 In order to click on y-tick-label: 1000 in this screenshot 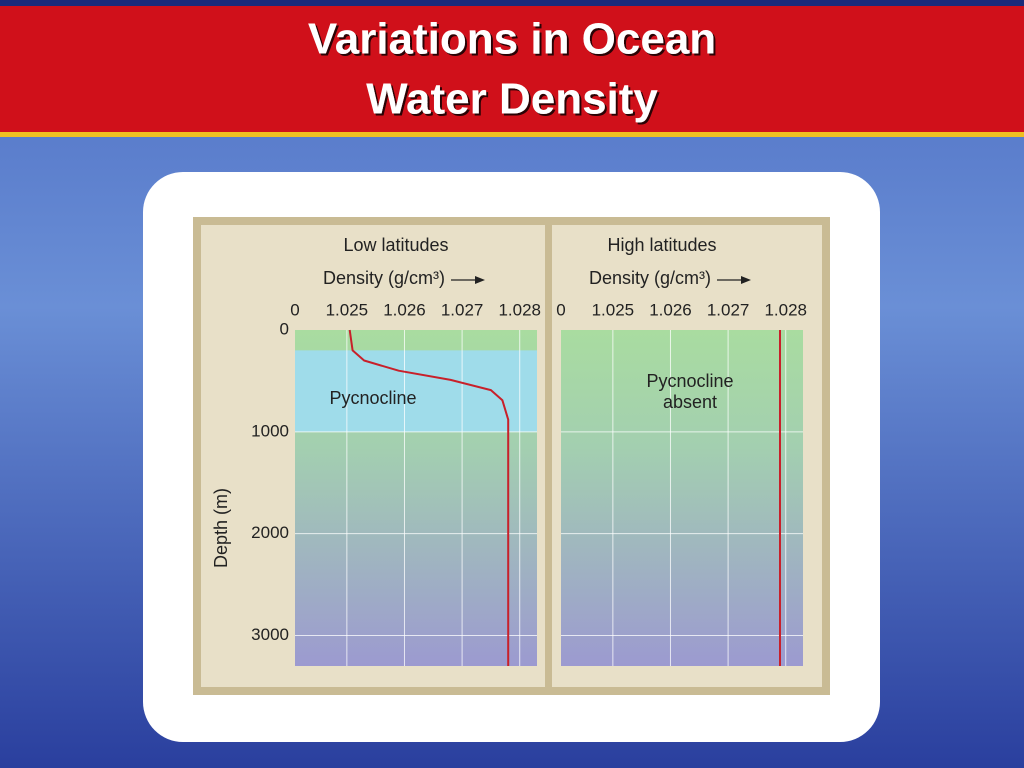, I will do `click(270, 430)`.